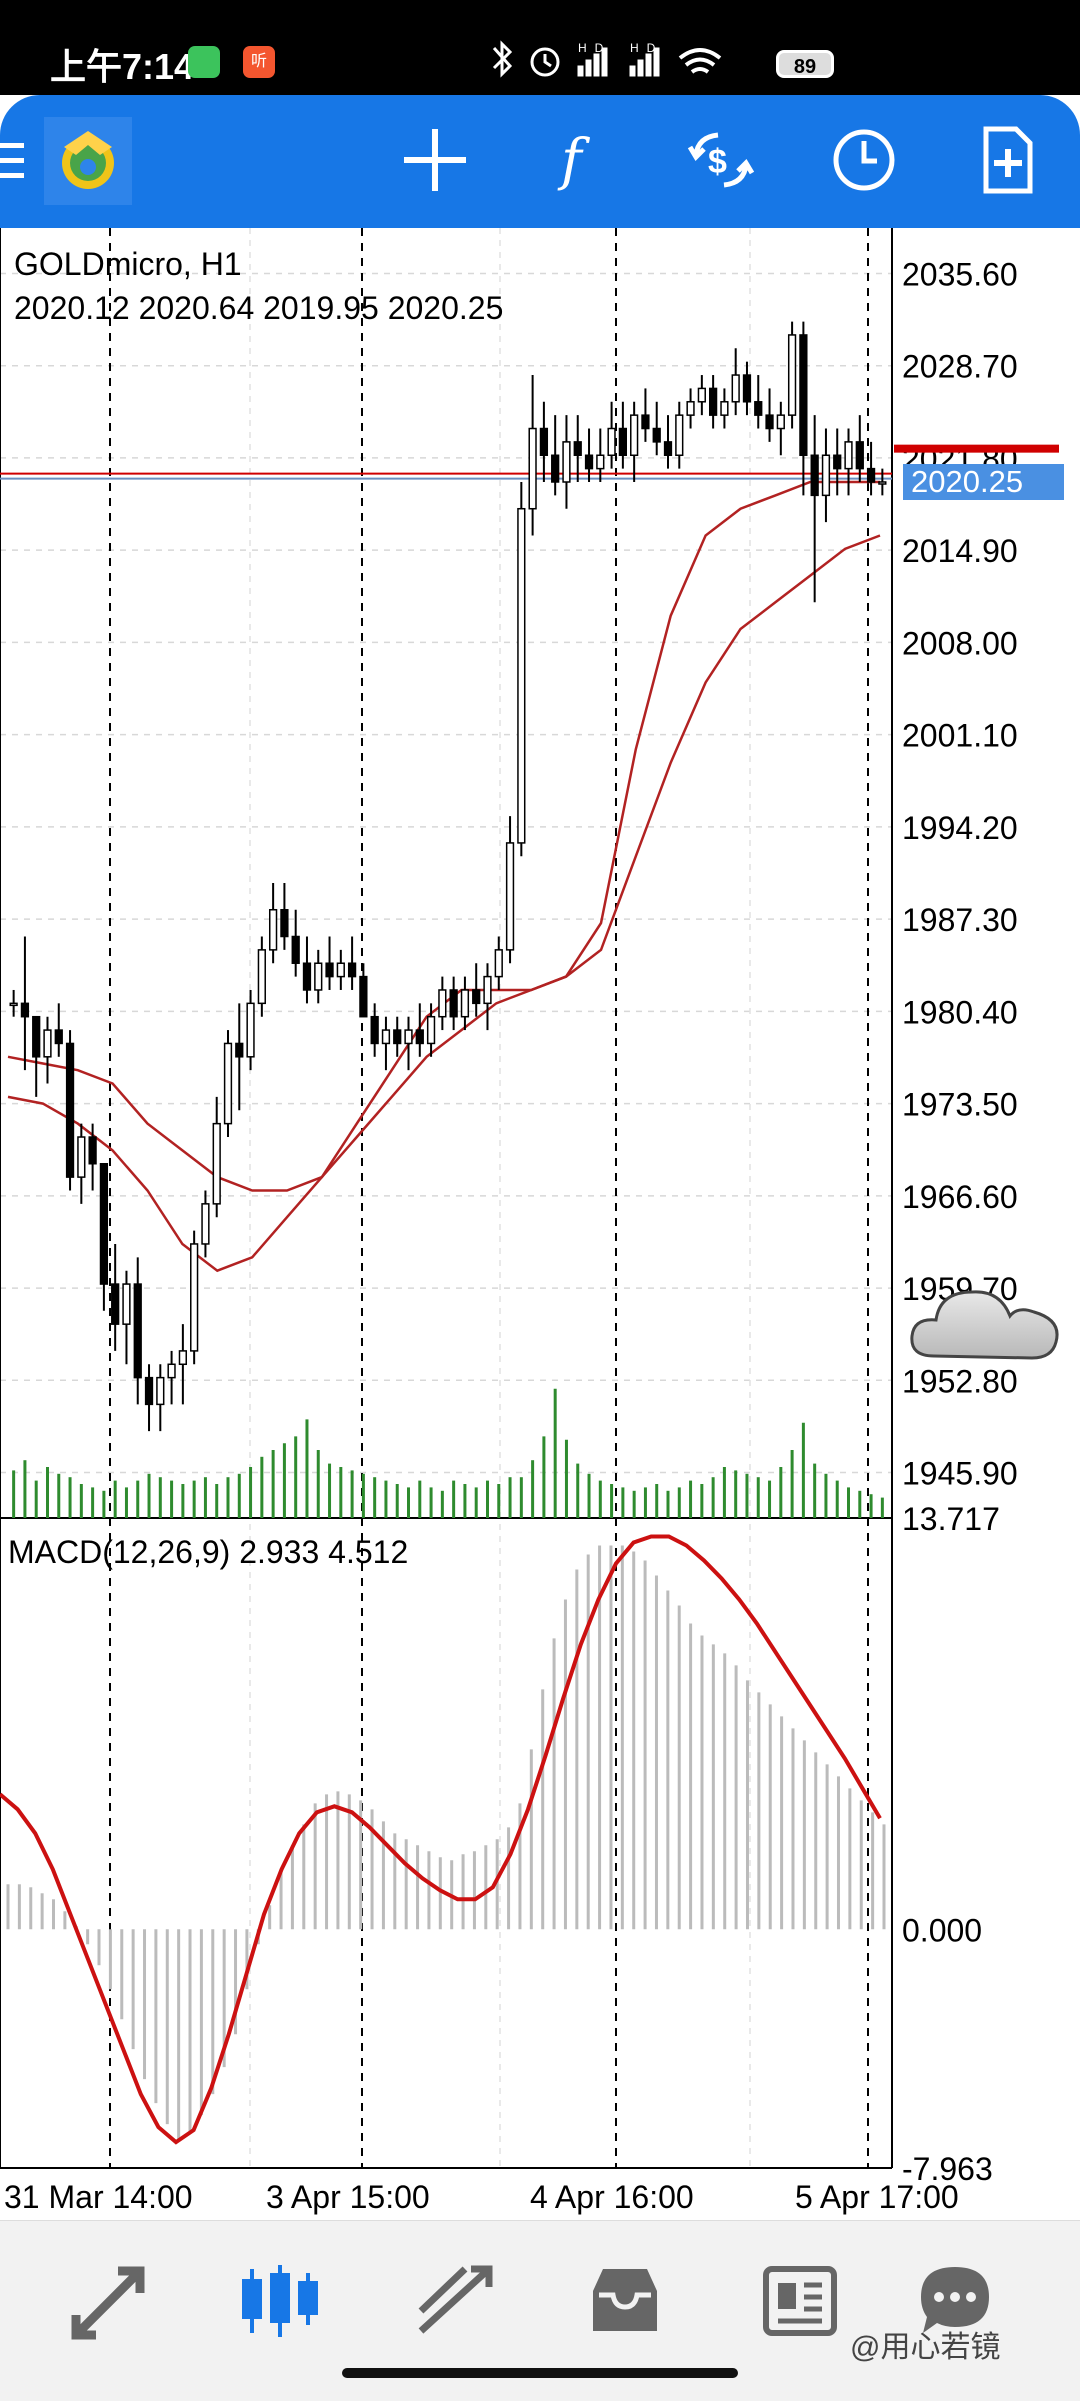 The image size is (1080, 2401). What do you see at coordinates (110, 2301) in the screenshot?
I see `quotes-icon` at bounding box center [110, 2301].